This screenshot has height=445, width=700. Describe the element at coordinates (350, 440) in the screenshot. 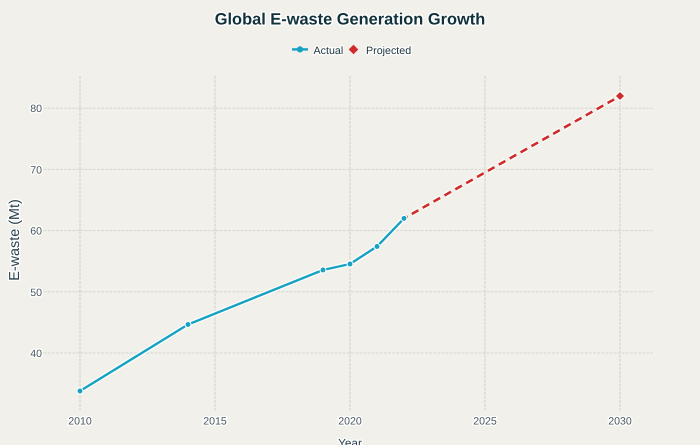

I see `svg-text: Year` at that location.